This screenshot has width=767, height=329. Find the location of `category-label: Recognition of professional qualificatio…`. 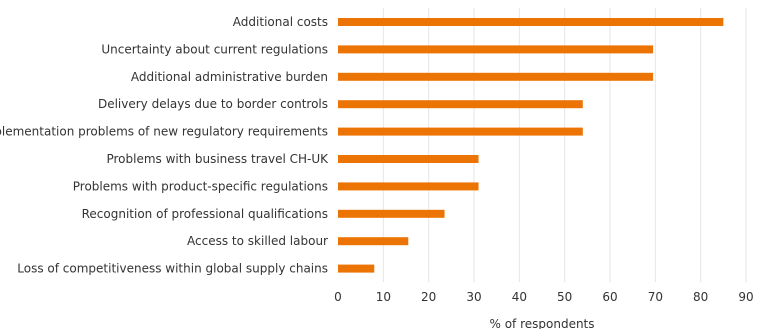

category-label: Recognition of professional qualificatio… is located at coordinates (205, 214).